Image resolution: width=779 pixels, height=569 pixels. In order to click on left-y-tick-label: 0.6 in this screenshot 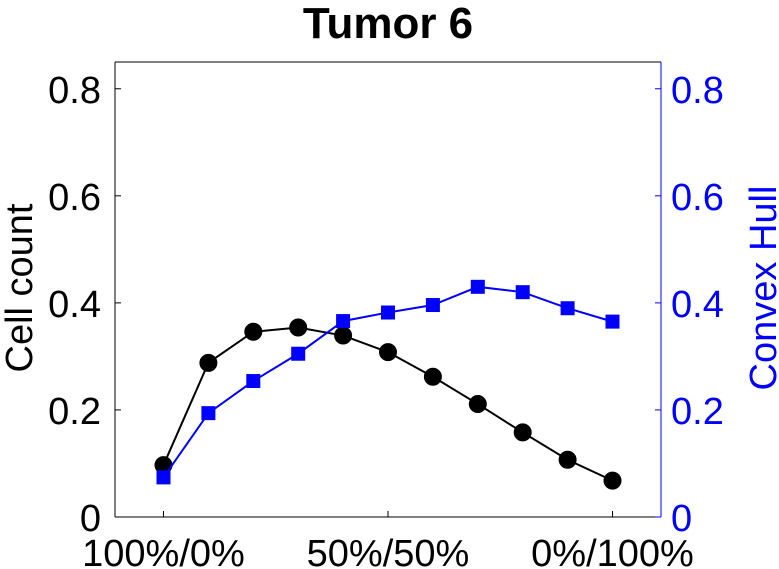, I will do `click(74, 198)`.